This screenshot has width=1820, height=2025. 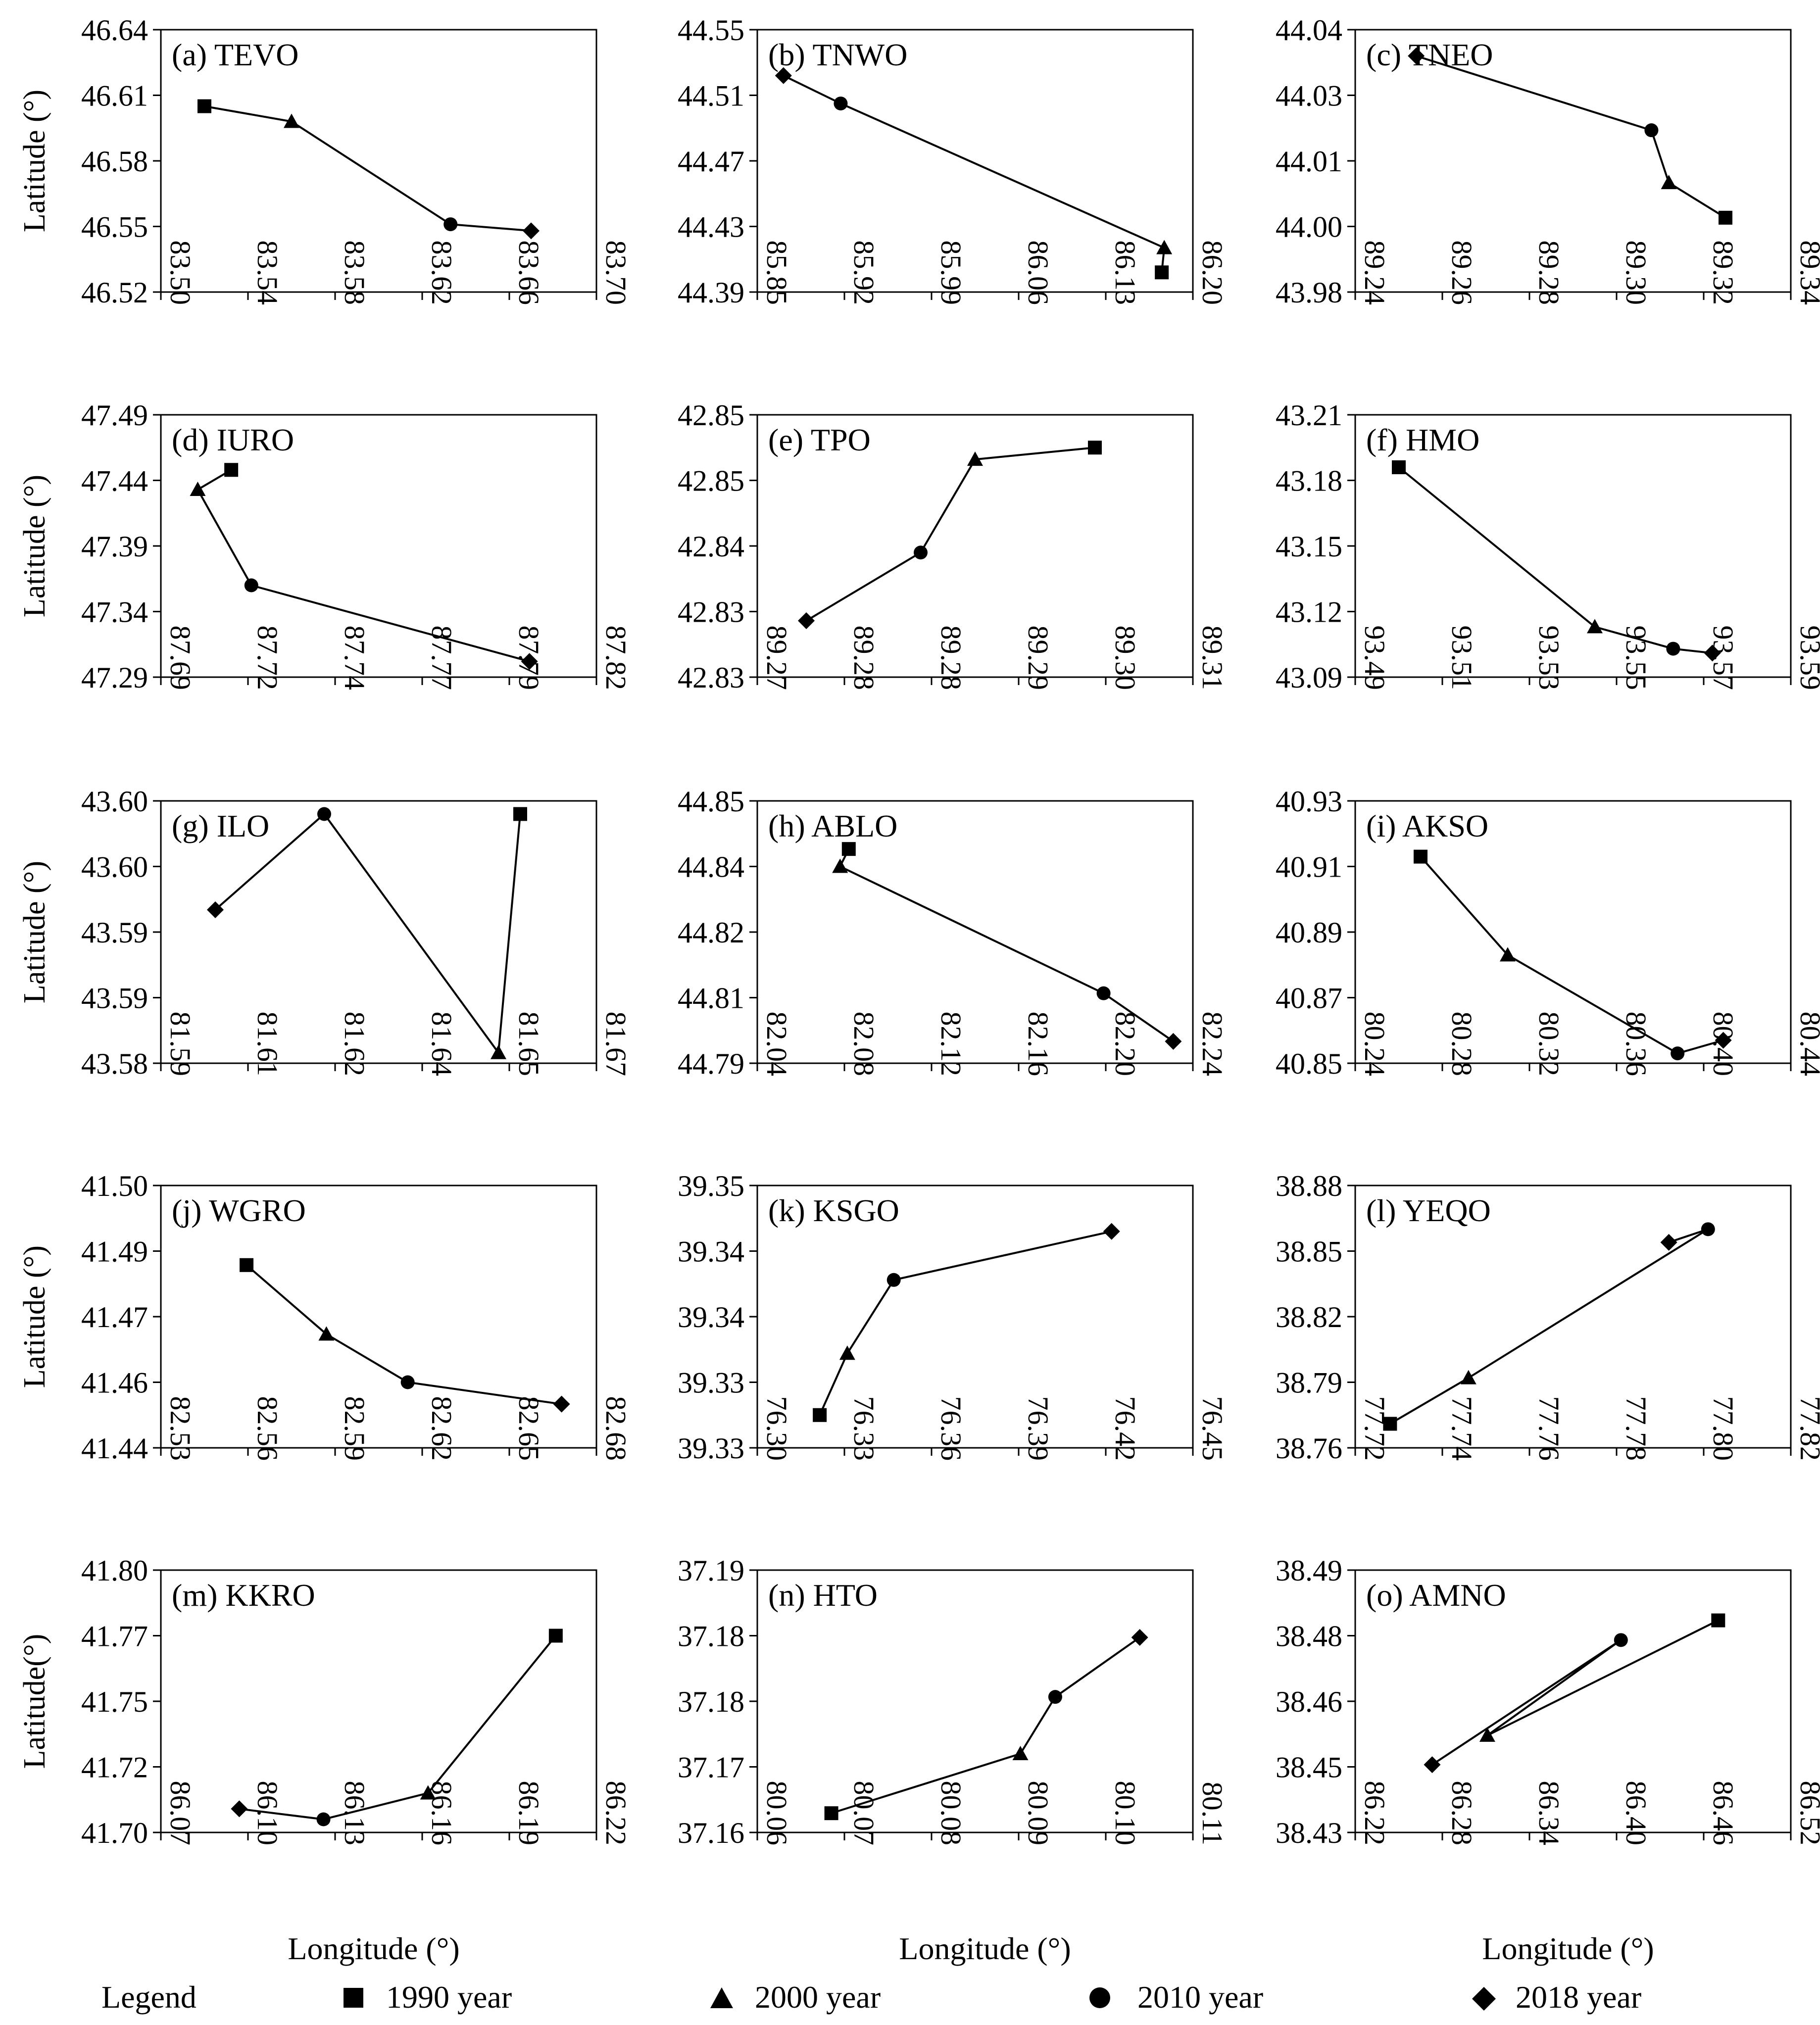 What do you see at coordinates (1462, 273) in the screenshot?
I see `x-tick-label: 89.26` at bounding box center [1462, 273].